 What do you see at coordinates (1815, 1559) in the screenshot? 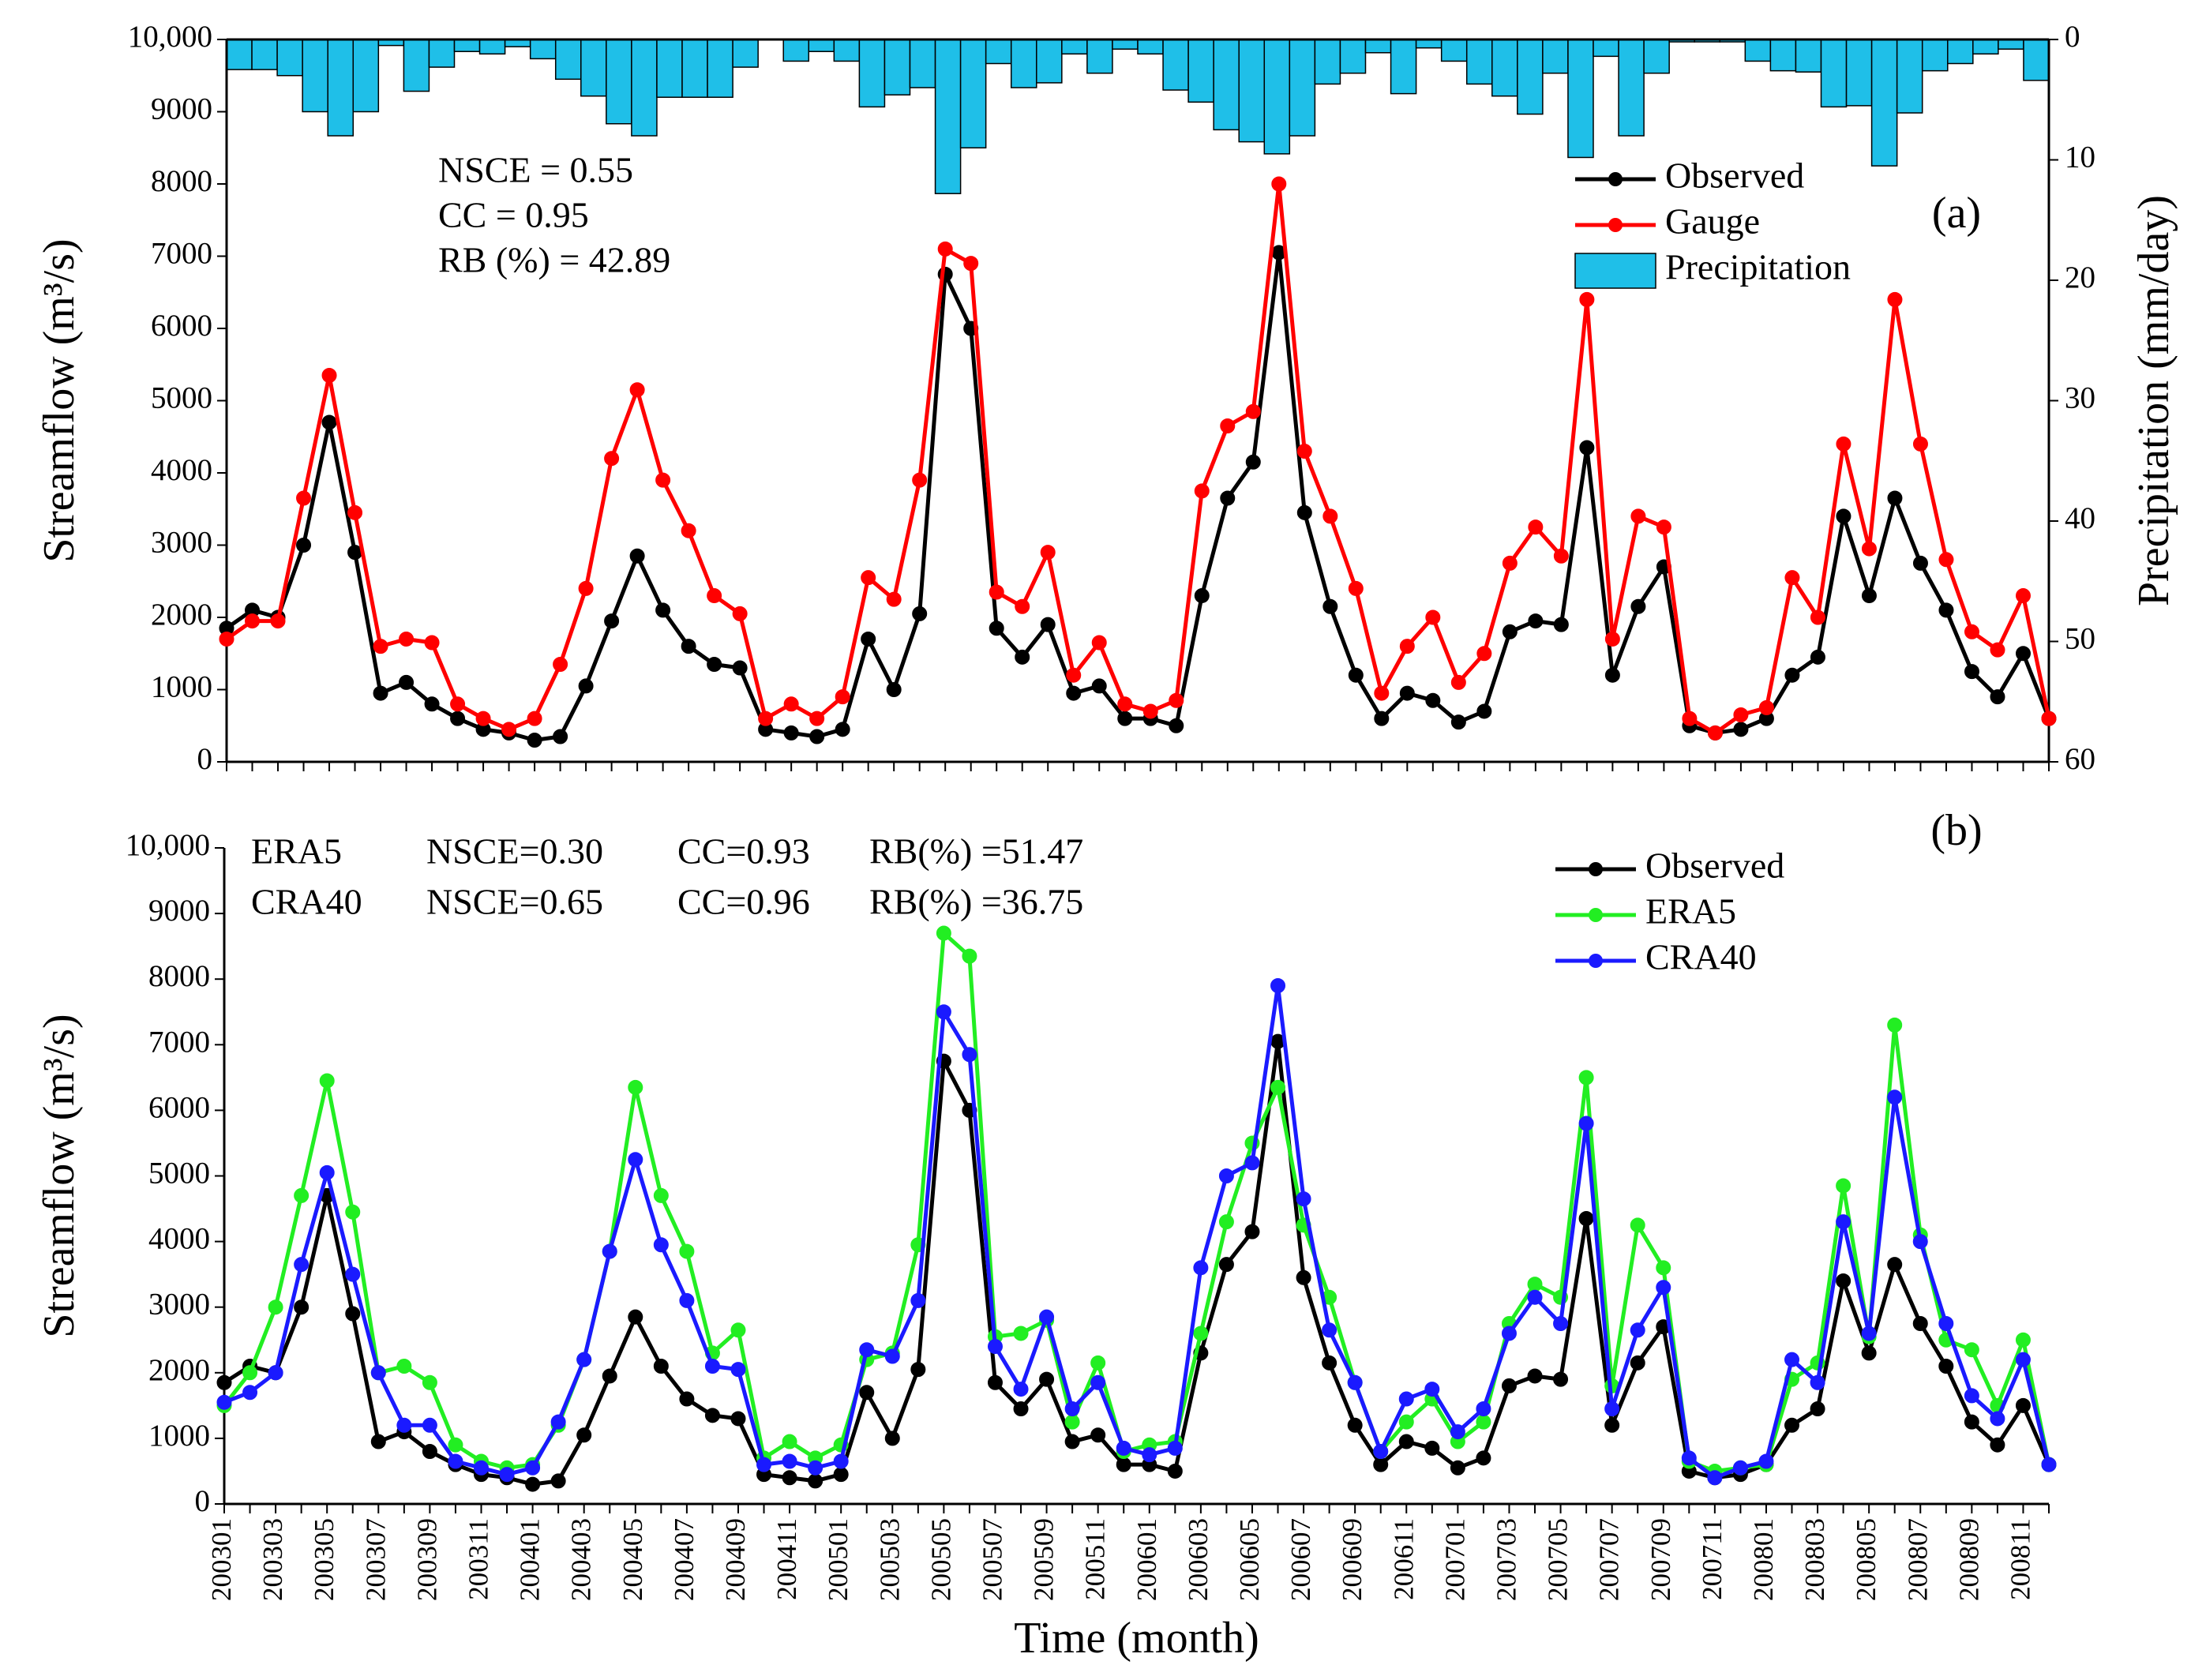
I see `x-tick-label: 200803` at bounding box center [1815, 1559].